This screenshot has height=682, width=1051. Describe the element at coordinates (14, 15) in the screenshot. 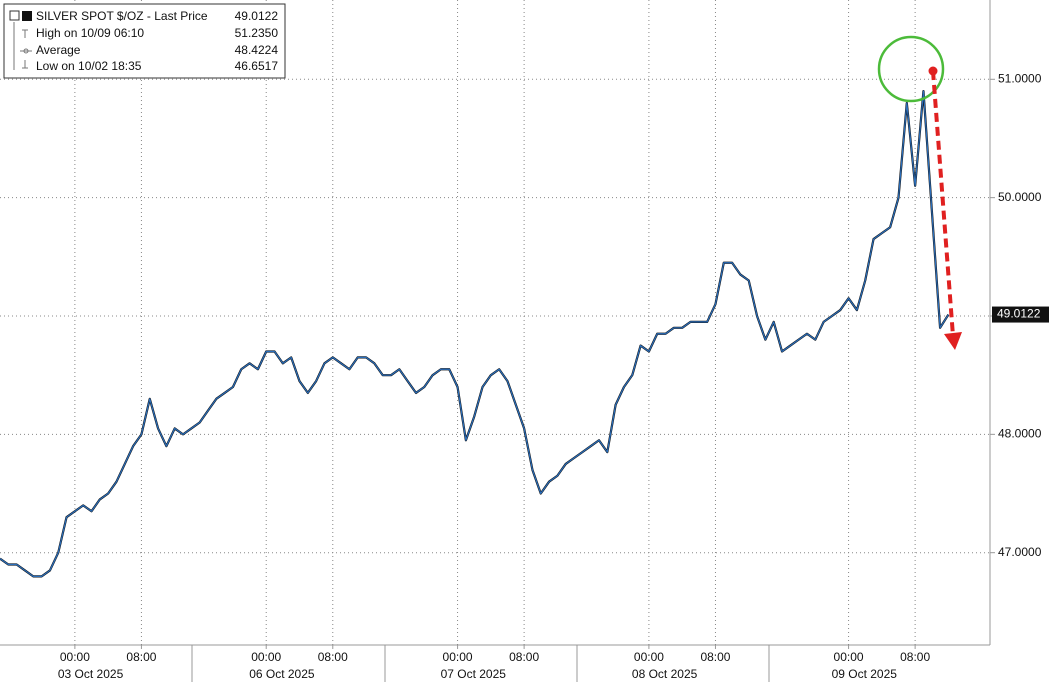

I see `legend-icon` at that location.